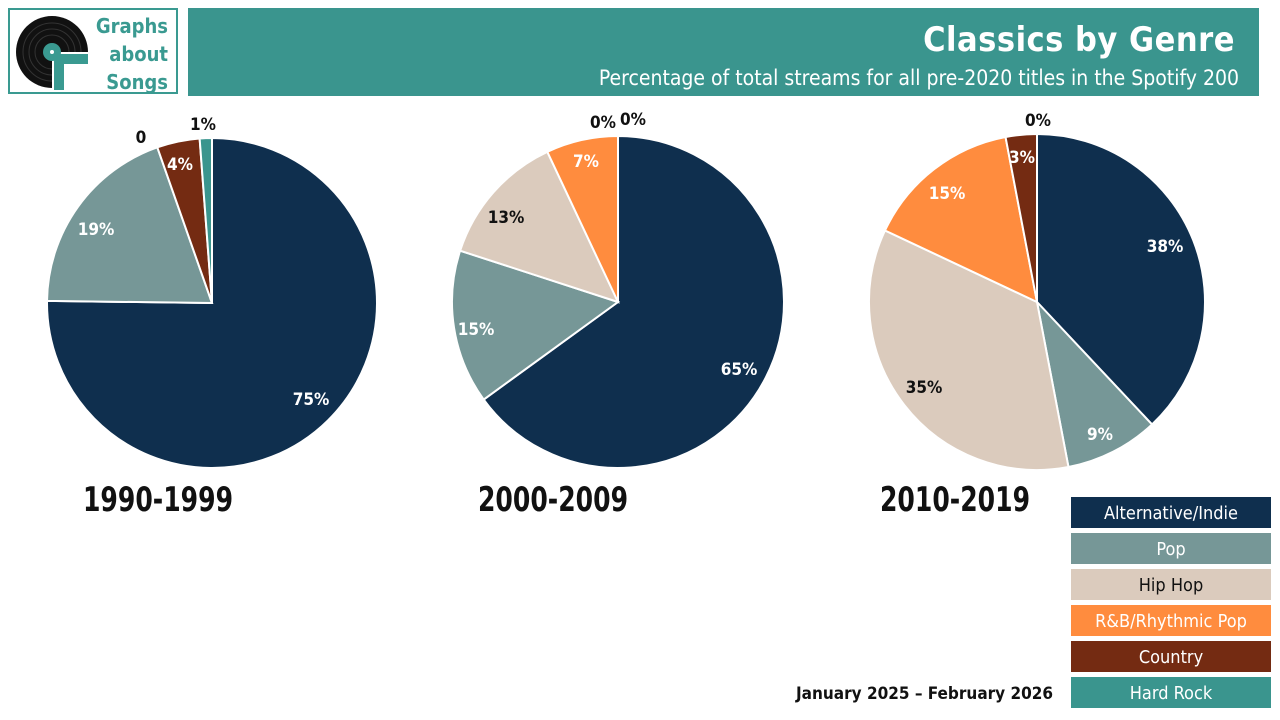  I want to click on pie-0-extra-label-0: 0, so click(141, 138).